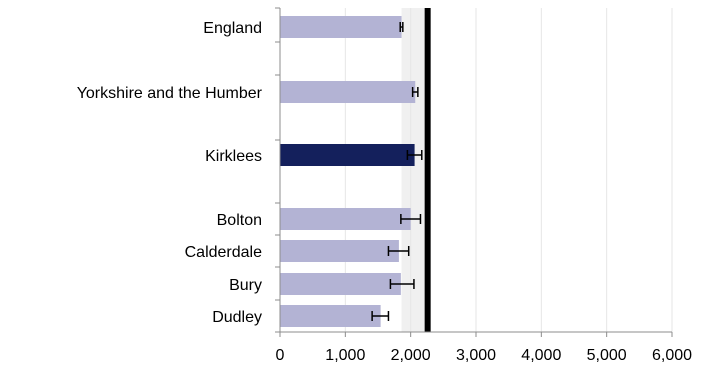  What do you see at coordinates (341, 27) in the screenshot?
I see `bar-england` at bounding box center [341, 27].